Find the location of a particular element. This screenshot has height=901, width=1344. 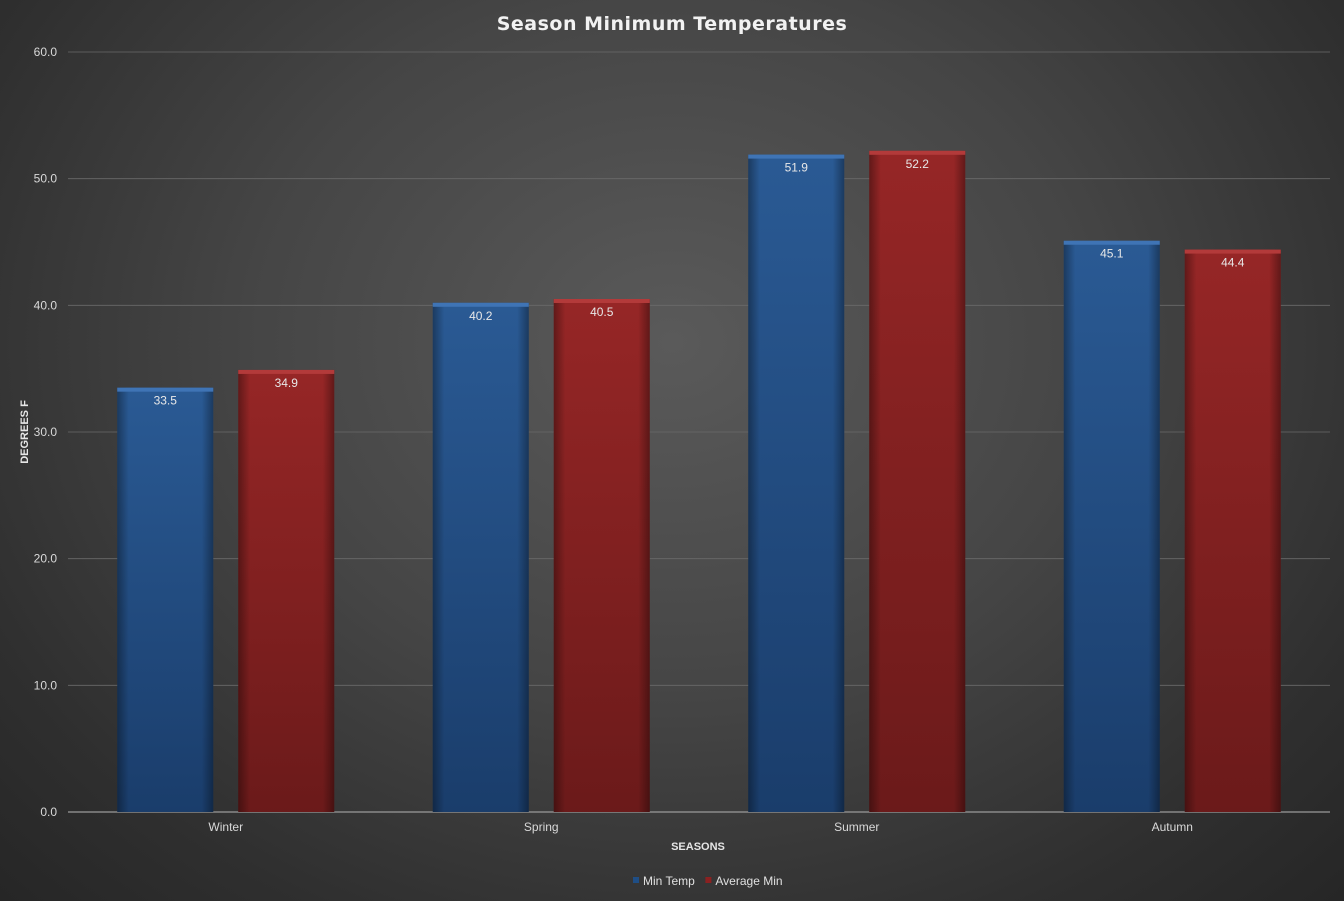

data-label: 52.2 is located at coordinates (918, 164).